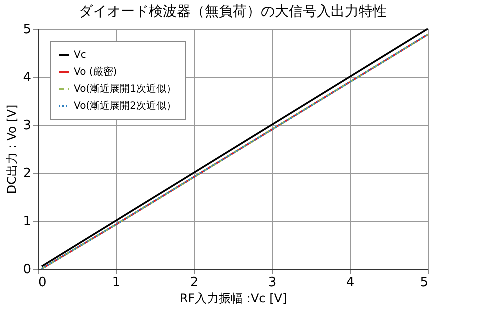 This screenshot has width=500, height=330. Describe the element at coordinates (42, 283) in the screenshot. I see `x-tick-label: 0` at that location.